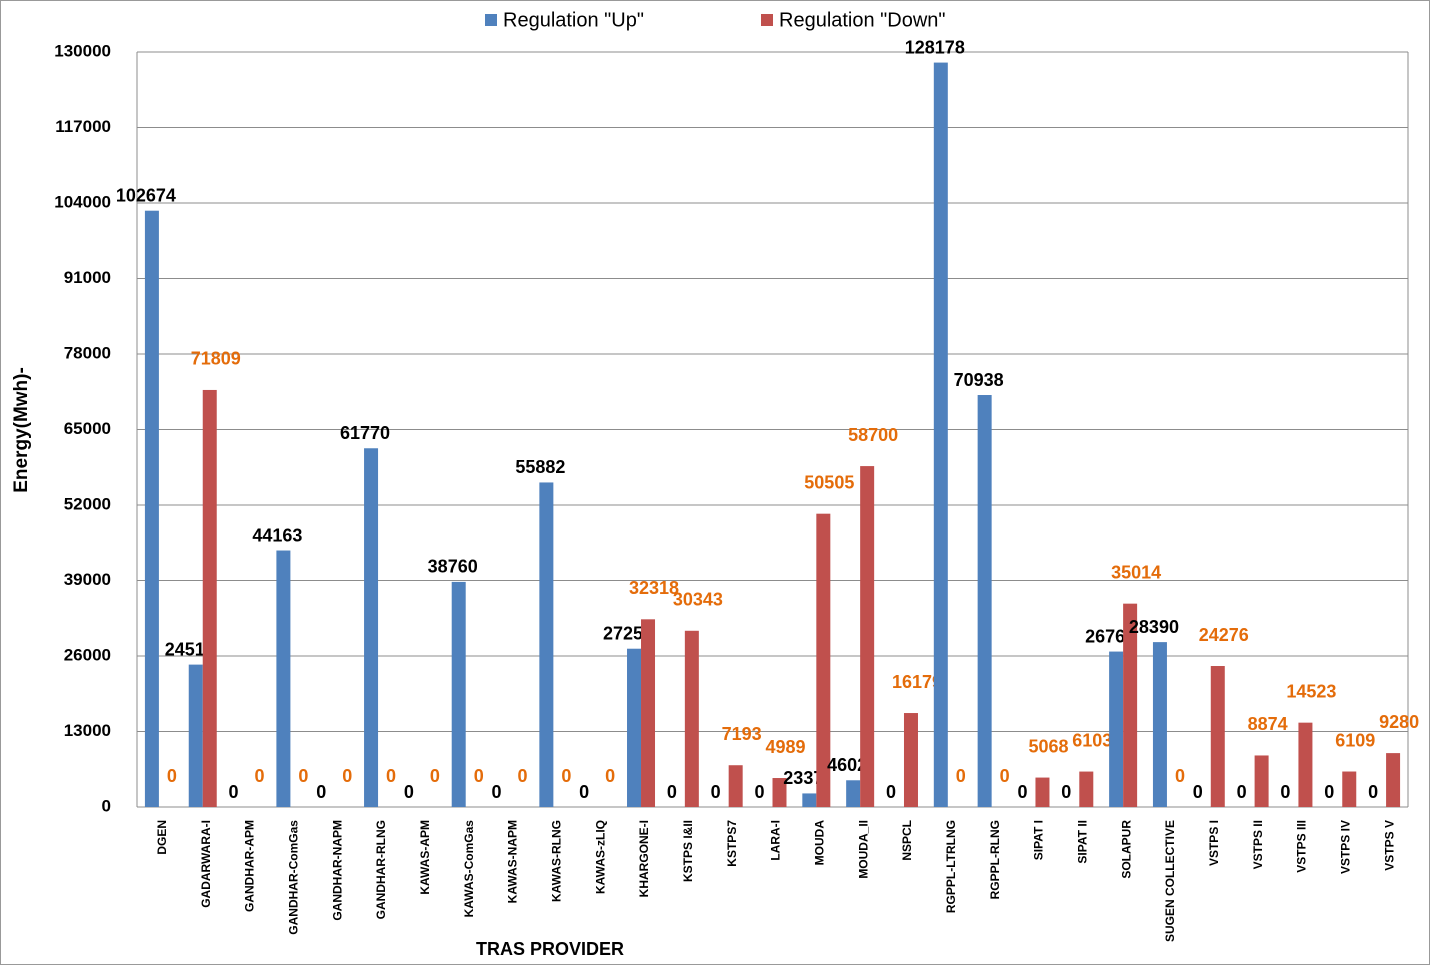  Describe the element at coordinates (294, 877) in the screenshot. I see `x-tick-label: GANDHAR-ComGas` at that location.